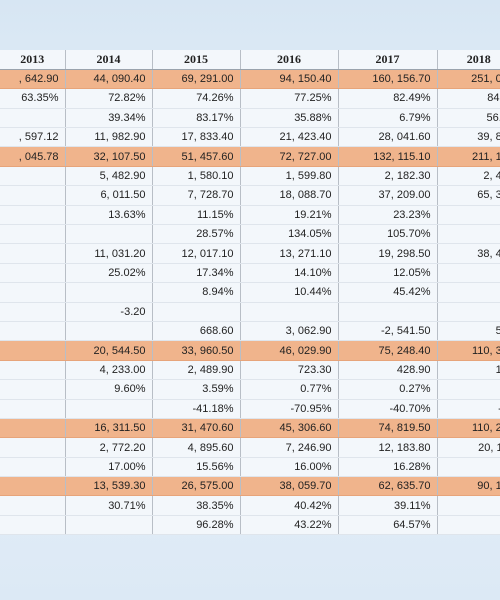 The height and width of the screenshot is (600, 500). Describe the element at coordinates (108, 60) in the screenshot. I see `table-cell: 2014` at that location.